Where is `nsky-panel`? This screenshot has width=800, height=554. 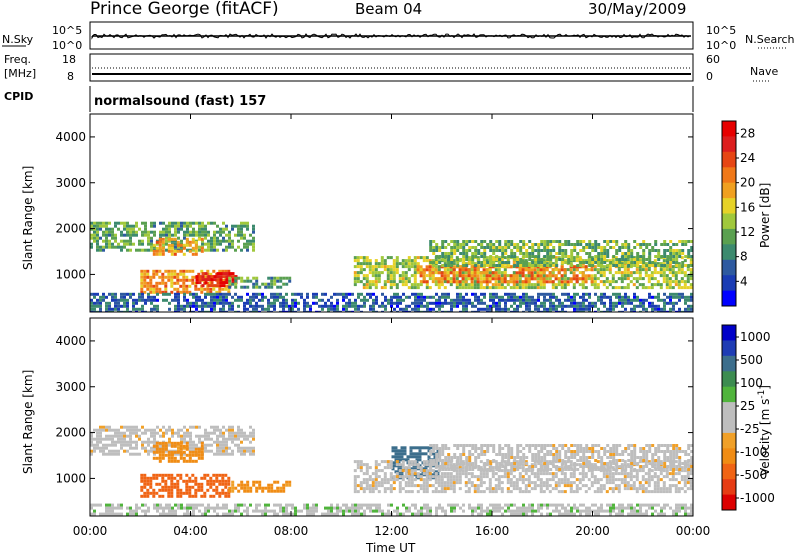 nsky-panel is located at coordinates (391, 35).